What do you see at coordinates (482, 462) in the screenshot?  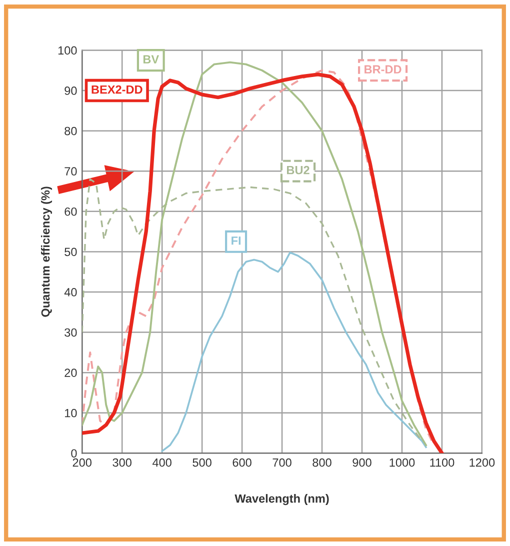 I see `x-tick-label: 1200` at bounding box center [482, 462].